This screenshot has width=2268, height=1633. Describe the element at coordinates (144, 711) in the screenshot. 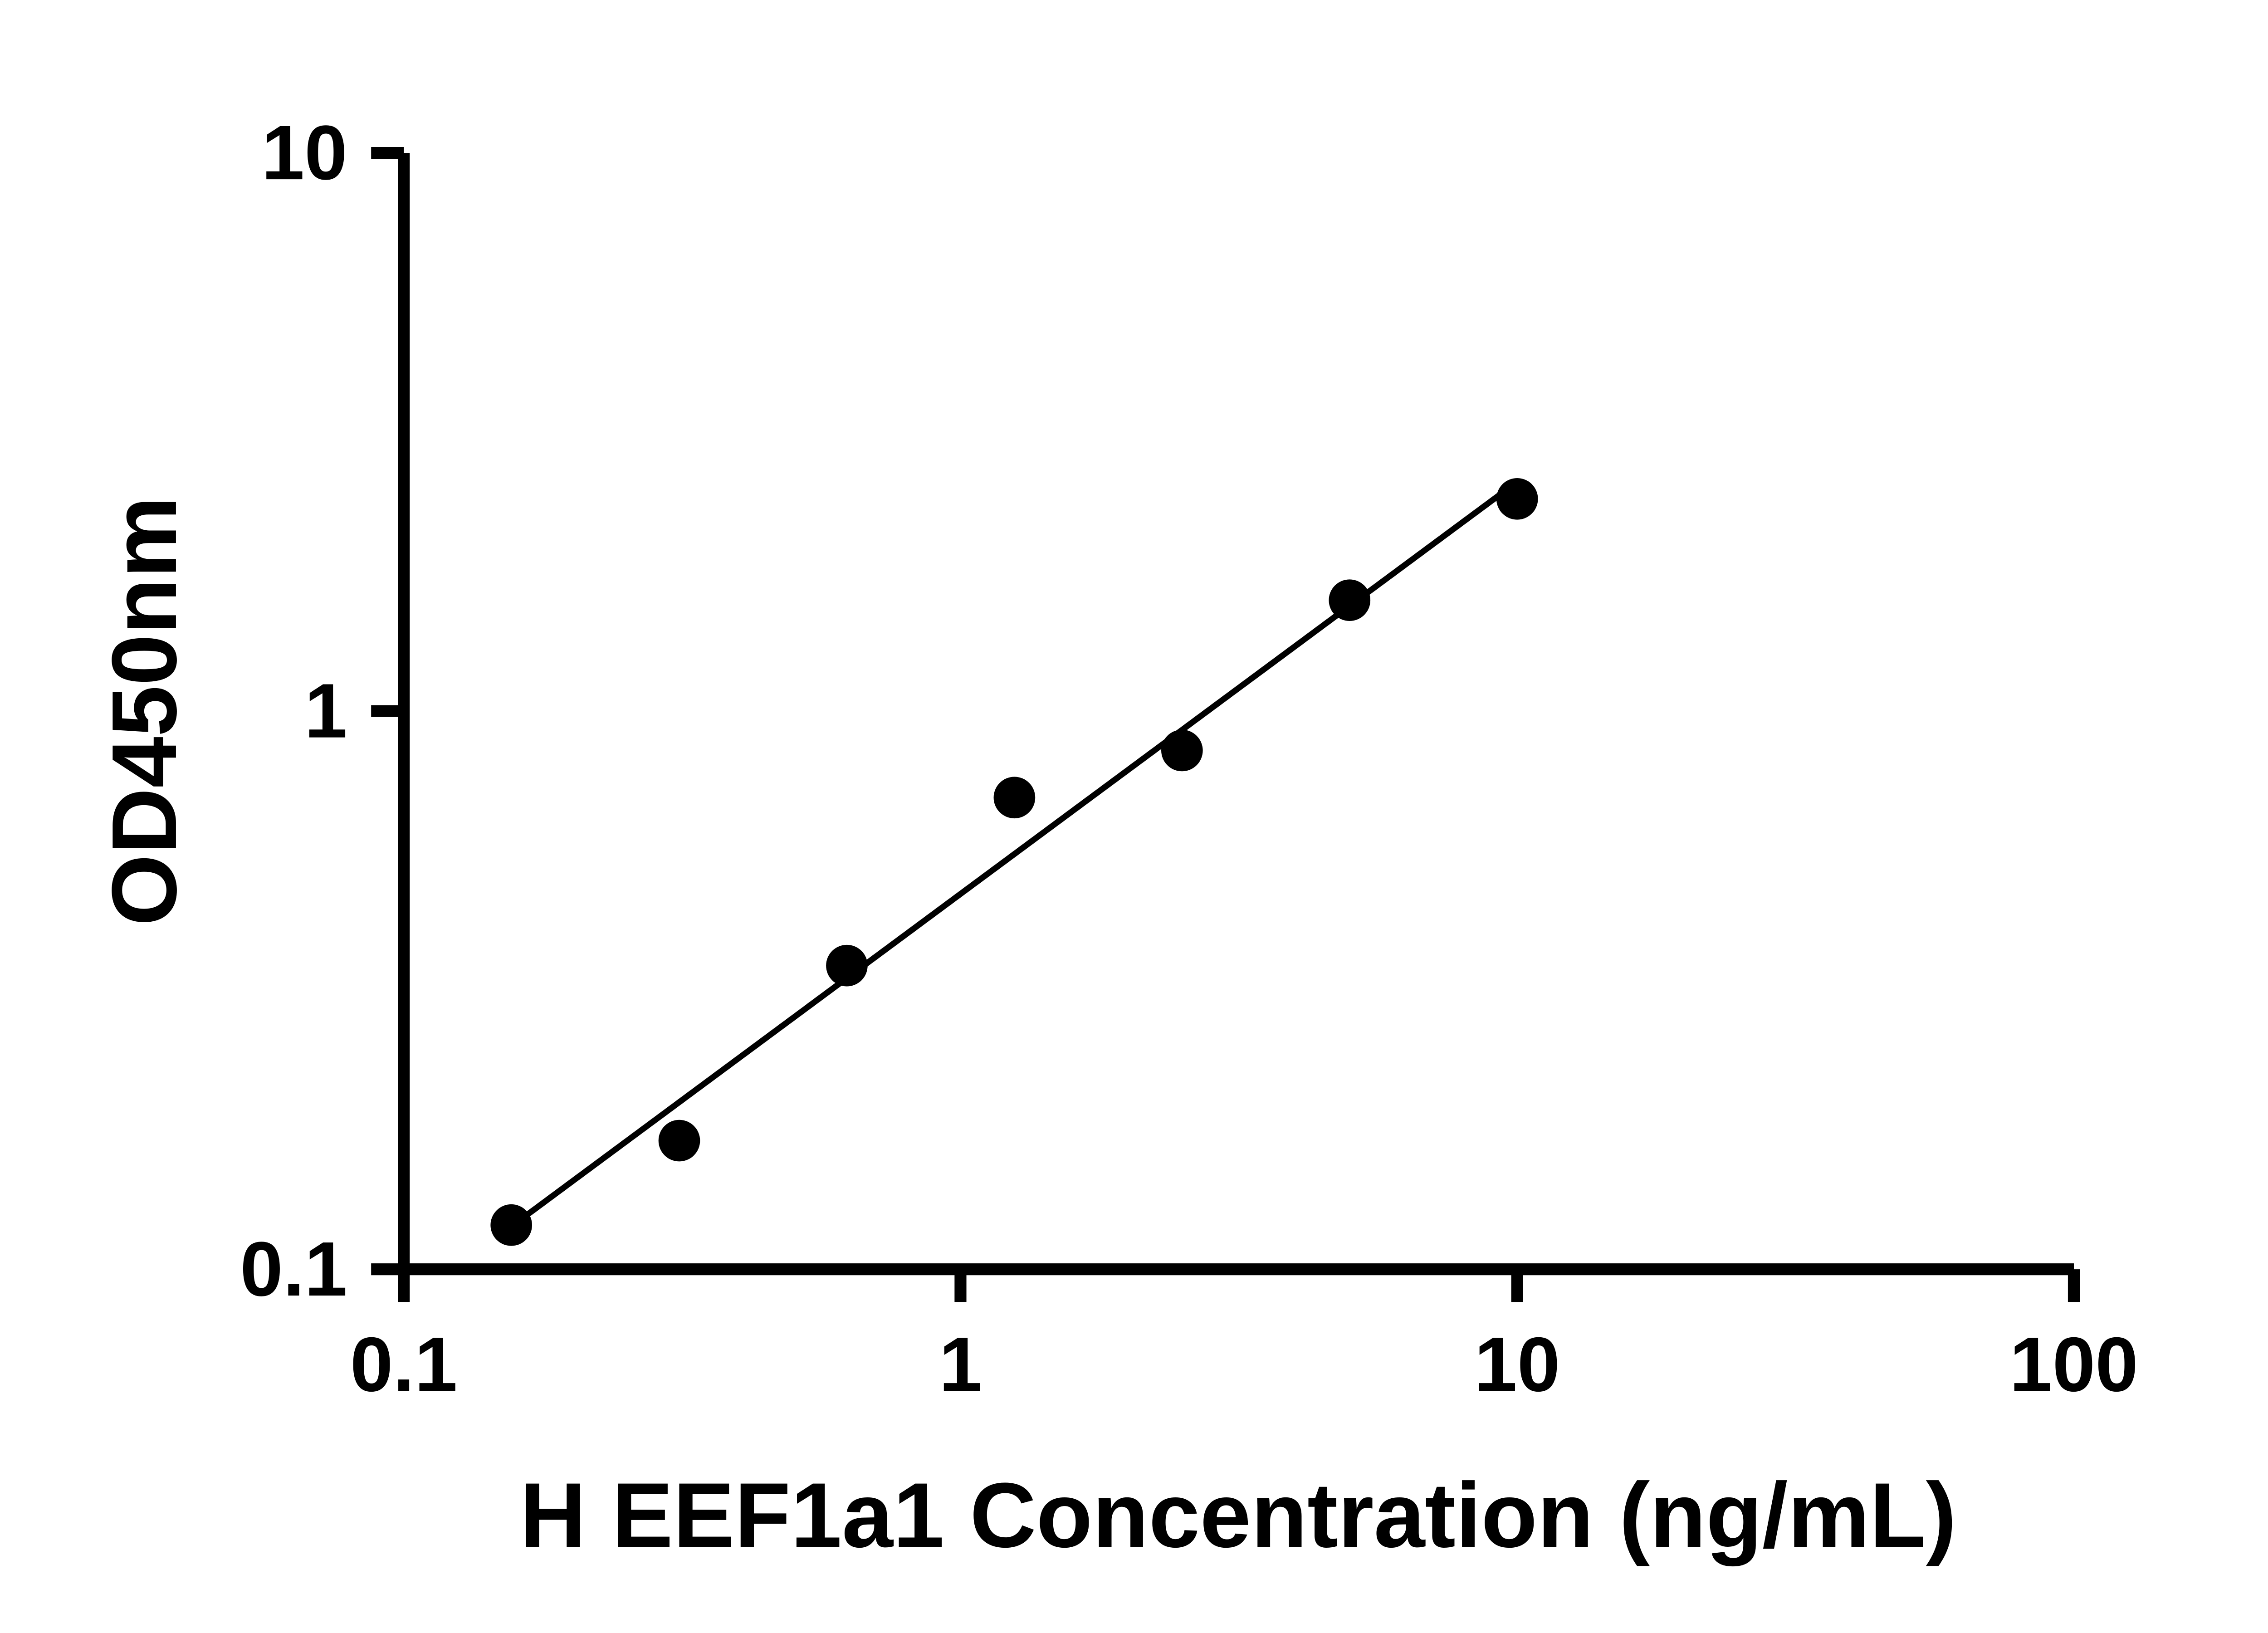

I see `y-axis-title: OD450nm` at that location.